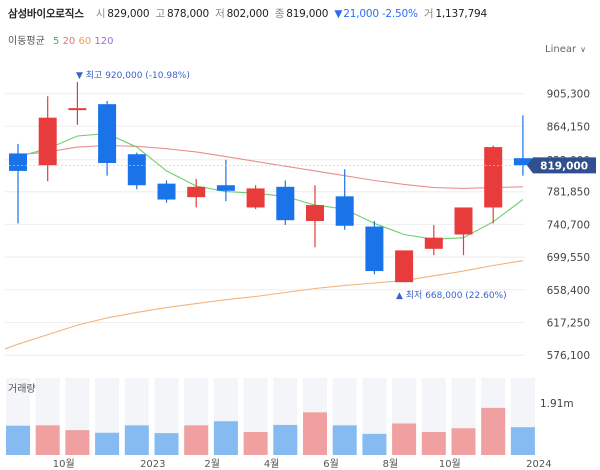  I want to click on y-tick-label: 576,100, so click(568, 356).